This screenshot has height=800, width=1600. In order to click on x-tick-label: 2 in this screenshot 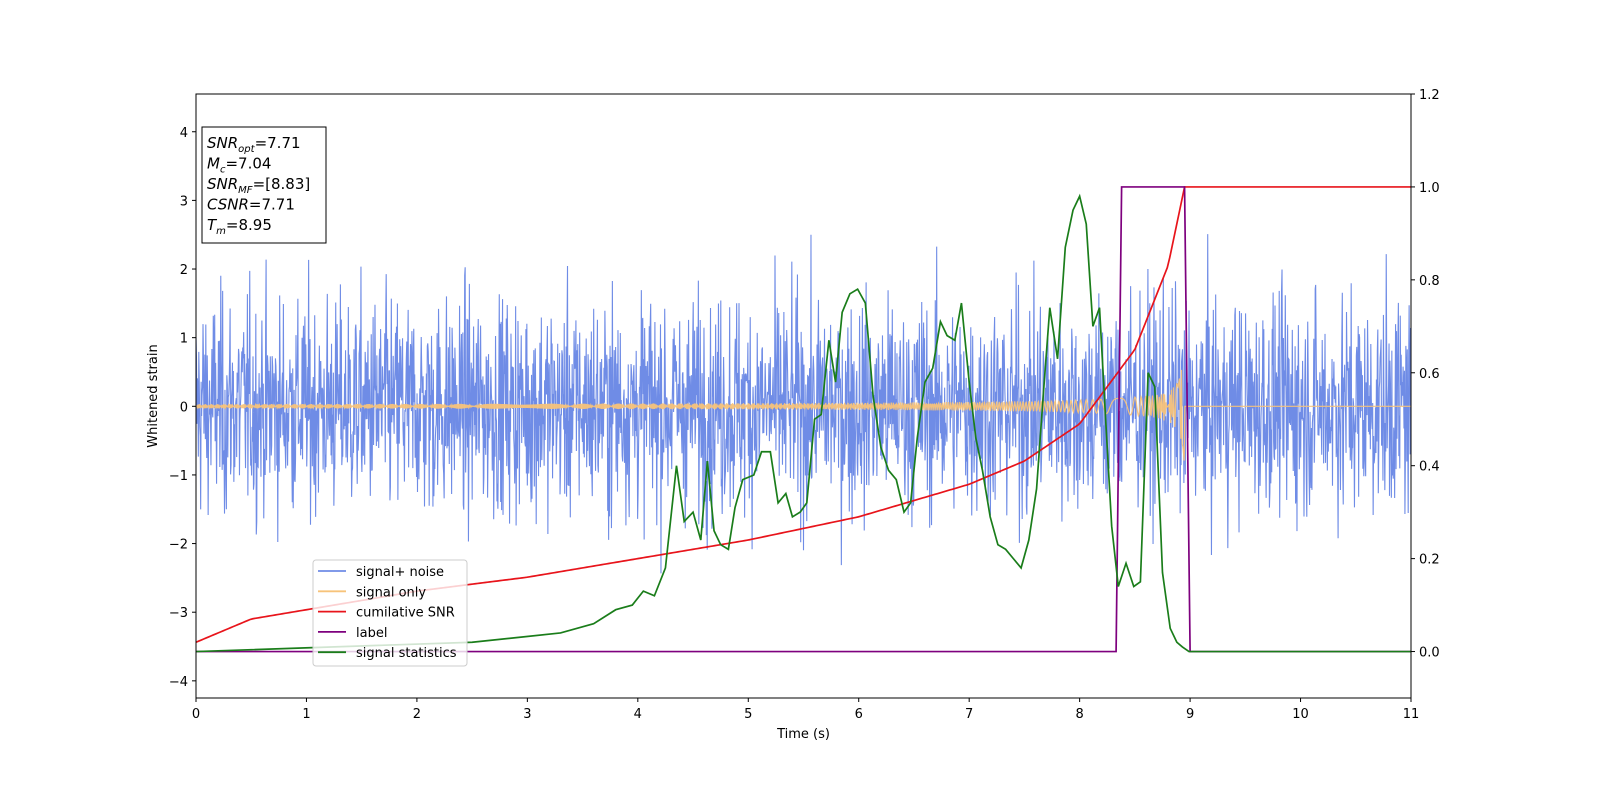, I will do `click(417, 714)`.